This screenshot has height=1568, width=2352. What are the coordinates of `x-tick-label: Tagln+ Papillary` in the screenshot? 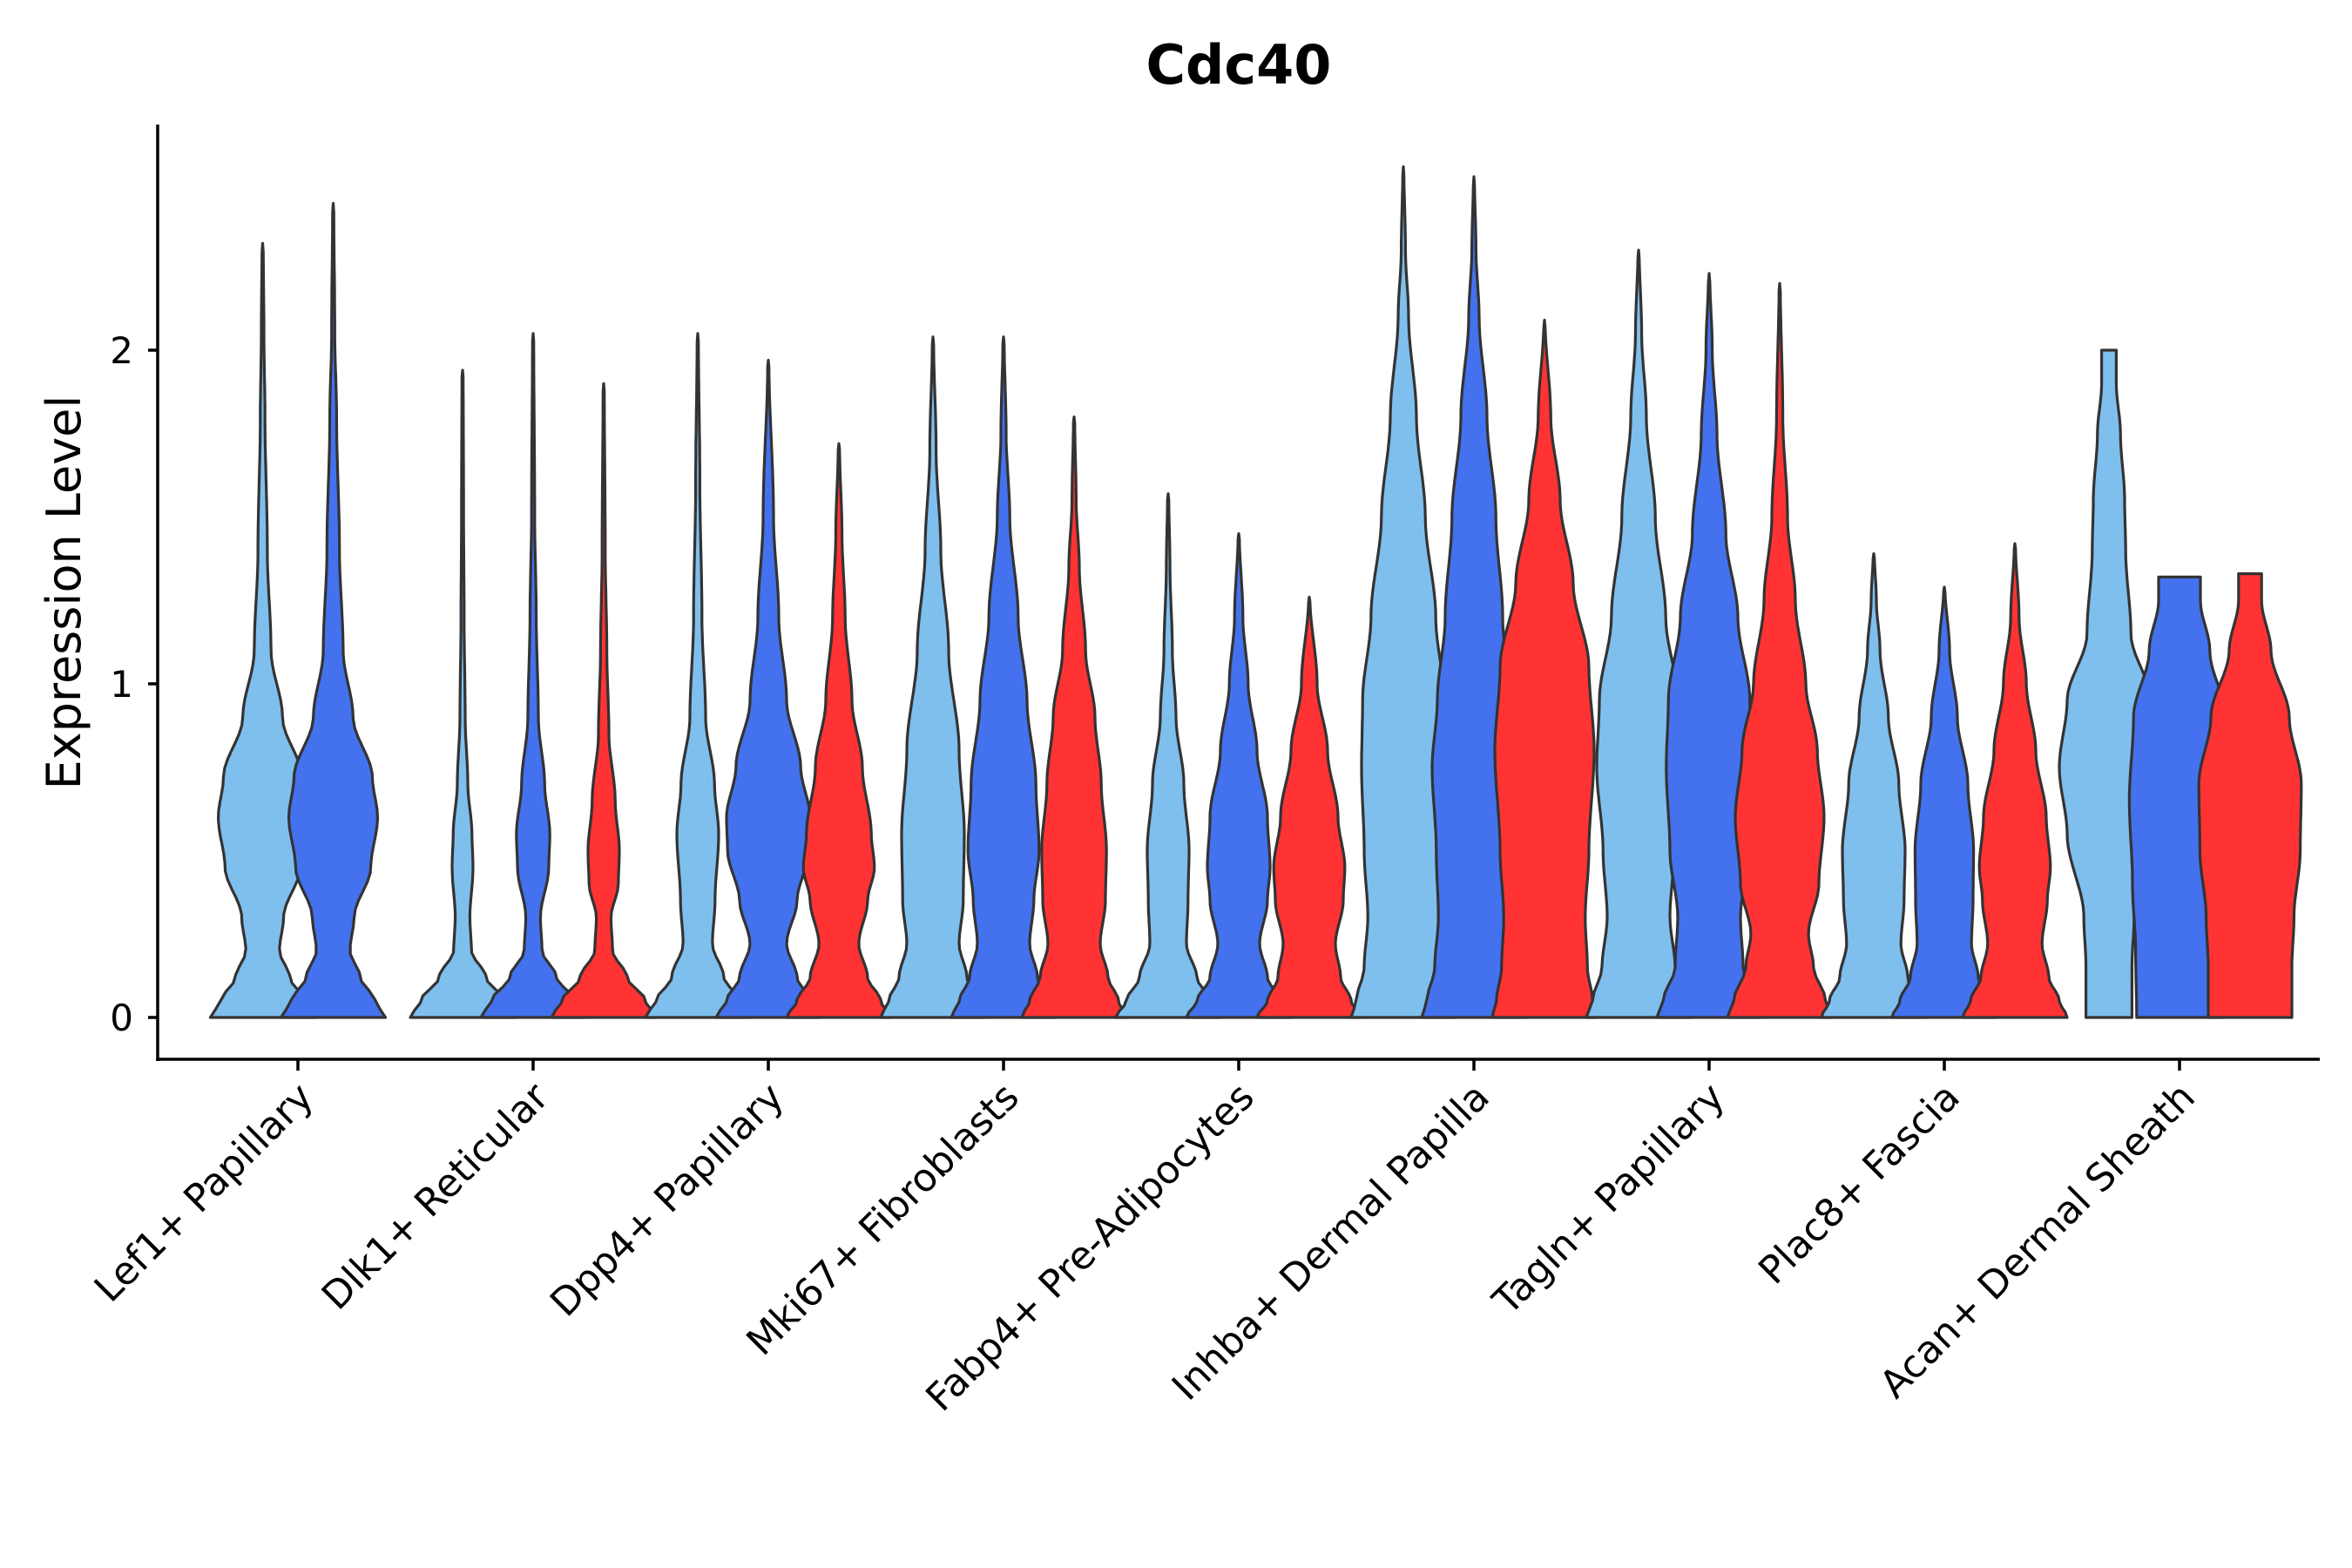 It's located at (1609, 1199).